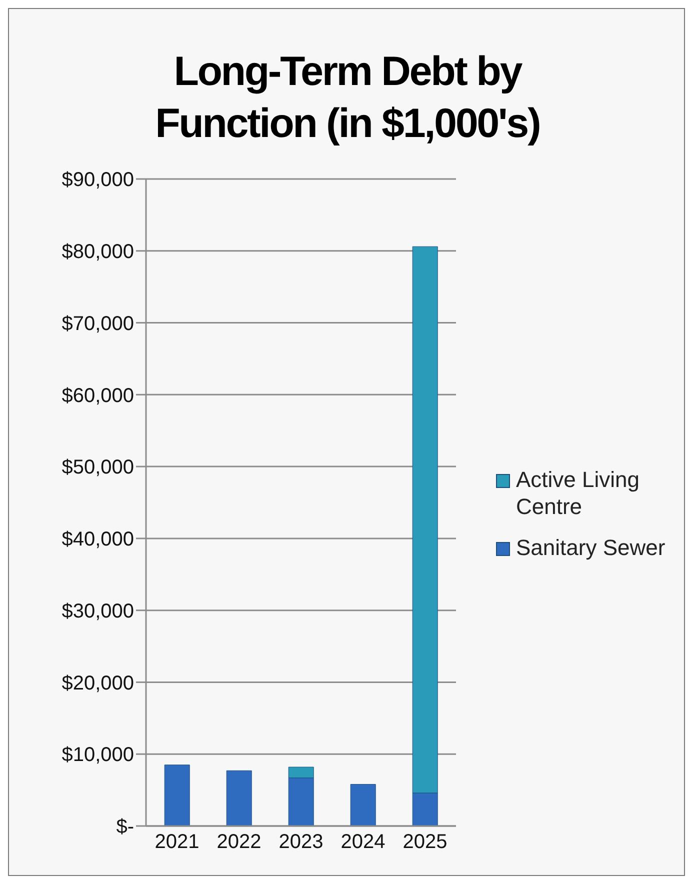 The width and height of the screenshot is (693, 886). What do you see at coordinates (98, 323) in the screenshot?
I see `y-tick-label: $70,000` at bounding box center [98, 323].